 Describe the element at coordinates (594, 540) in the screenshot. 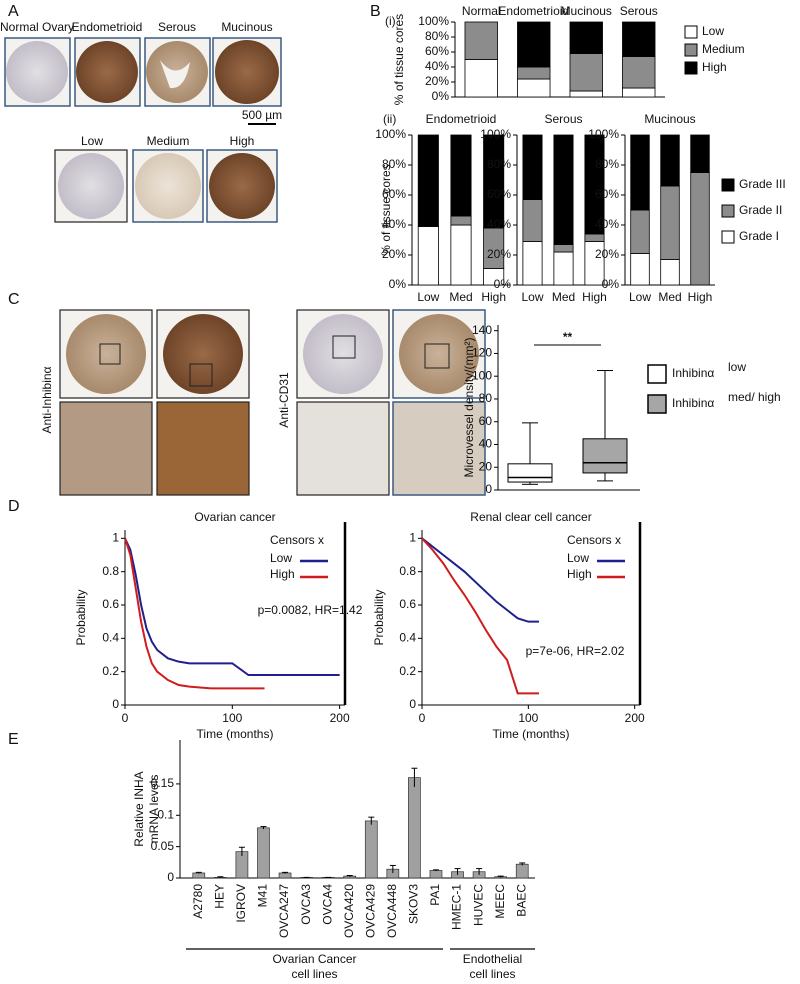

I see `legend-title: Censors x` at that location.